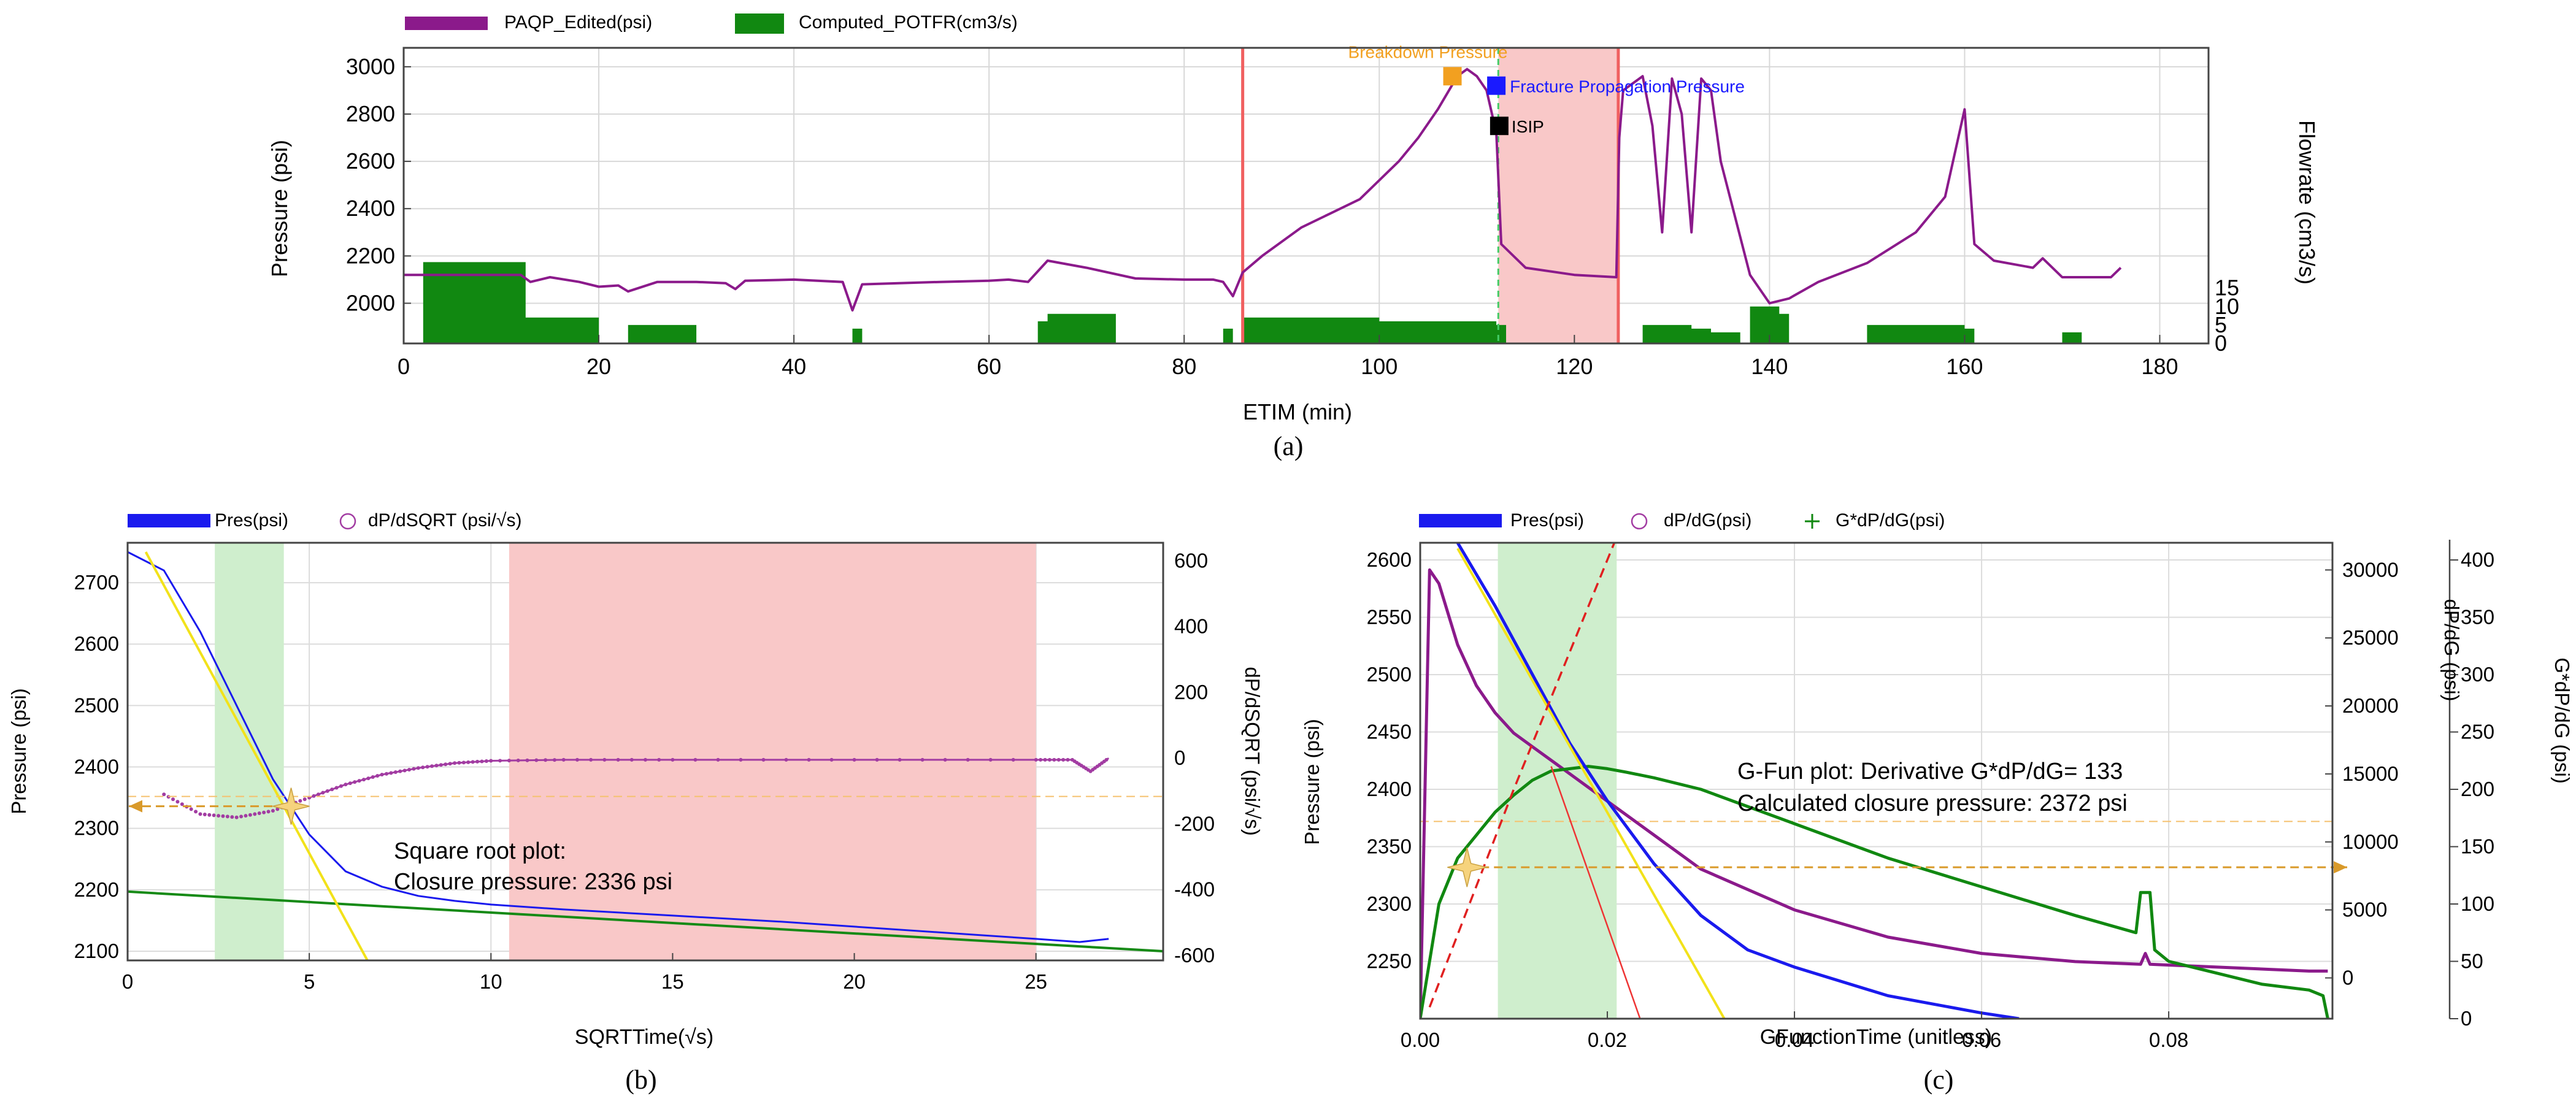  I want to click on tick-label-y2-b-400: 400, so click(1191, 626).